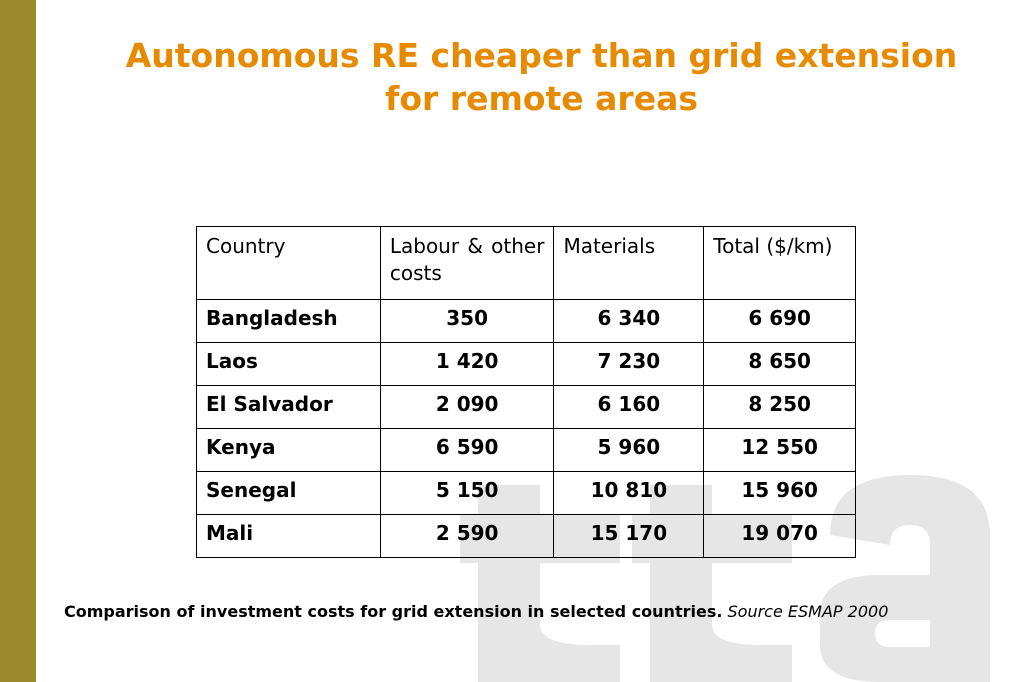 The height and width of the screenshot is (682, 1023). What do you see at coordinates (467, 321) in the screenshot?
I see `cell-labour: 350` at bounding box center [467, 321].